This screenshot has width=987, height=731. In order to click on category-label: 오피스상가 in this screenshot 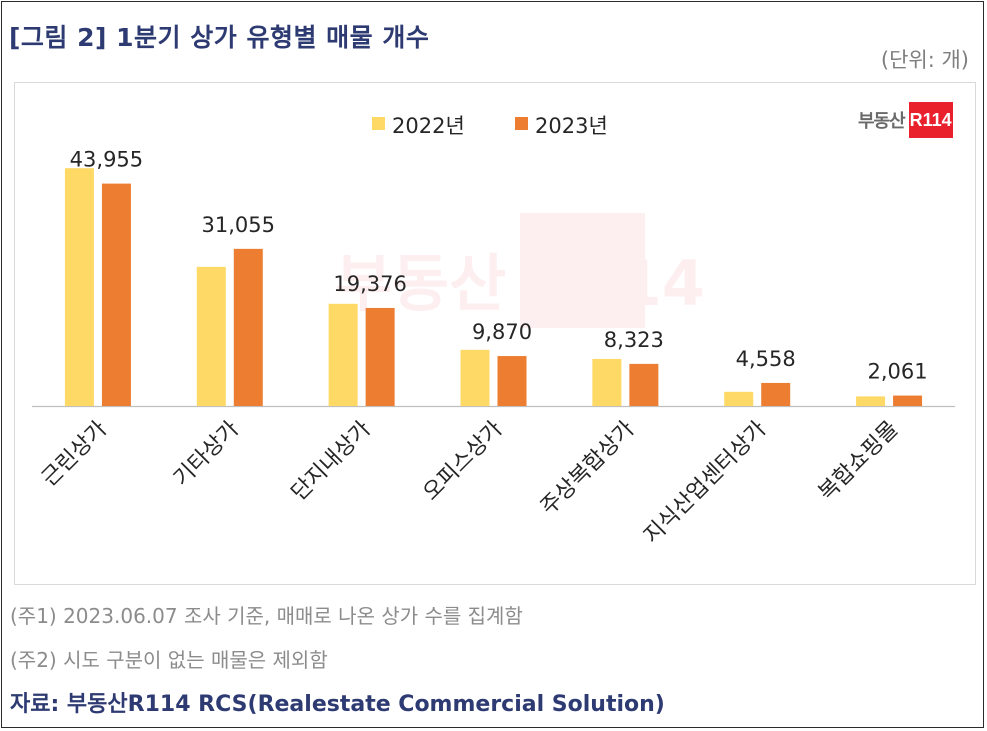, I will do `click(463, 461)`.